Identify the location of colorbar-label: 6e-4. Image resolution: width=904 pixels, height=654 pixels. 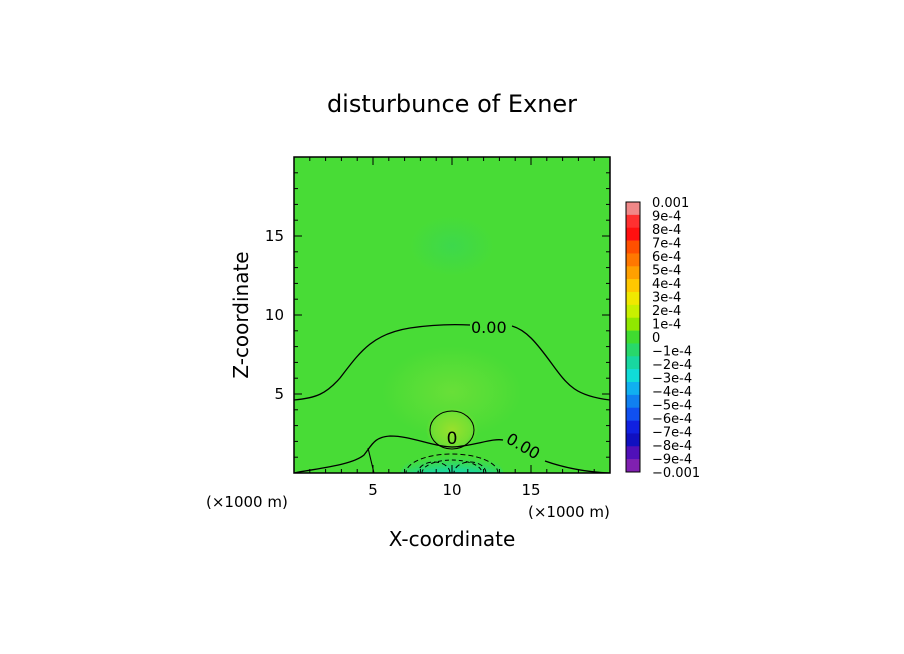
(666, 257).